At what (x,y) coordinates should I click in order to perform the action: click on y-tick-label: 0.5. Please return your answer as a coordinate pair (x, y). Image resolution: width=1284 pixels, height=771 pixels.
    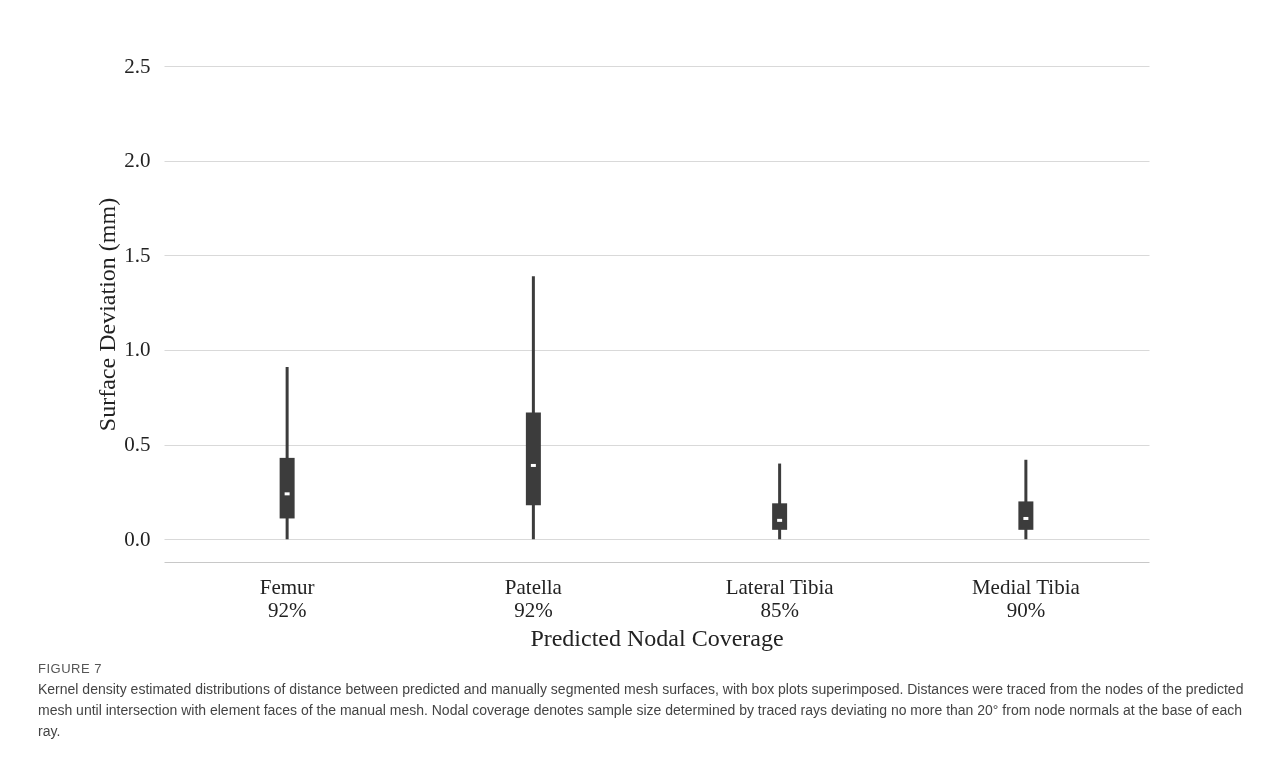
    Looking at the image, I should click on (137, 444).